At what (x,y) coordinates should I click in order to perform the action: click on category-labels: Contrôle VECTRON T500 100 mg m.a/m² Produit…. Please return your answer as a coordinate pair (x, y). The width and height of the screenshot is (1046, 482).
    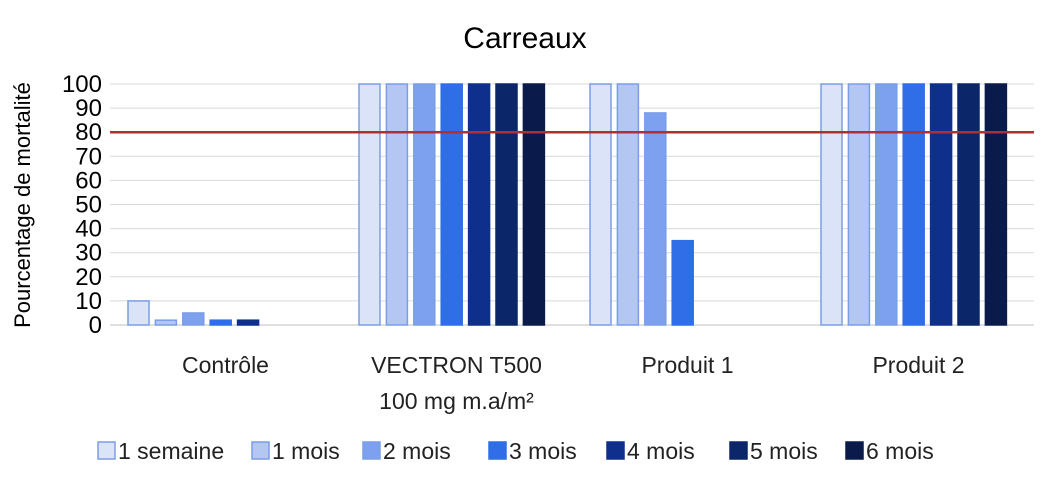
    Looking at the image, I should click on (573, 383).